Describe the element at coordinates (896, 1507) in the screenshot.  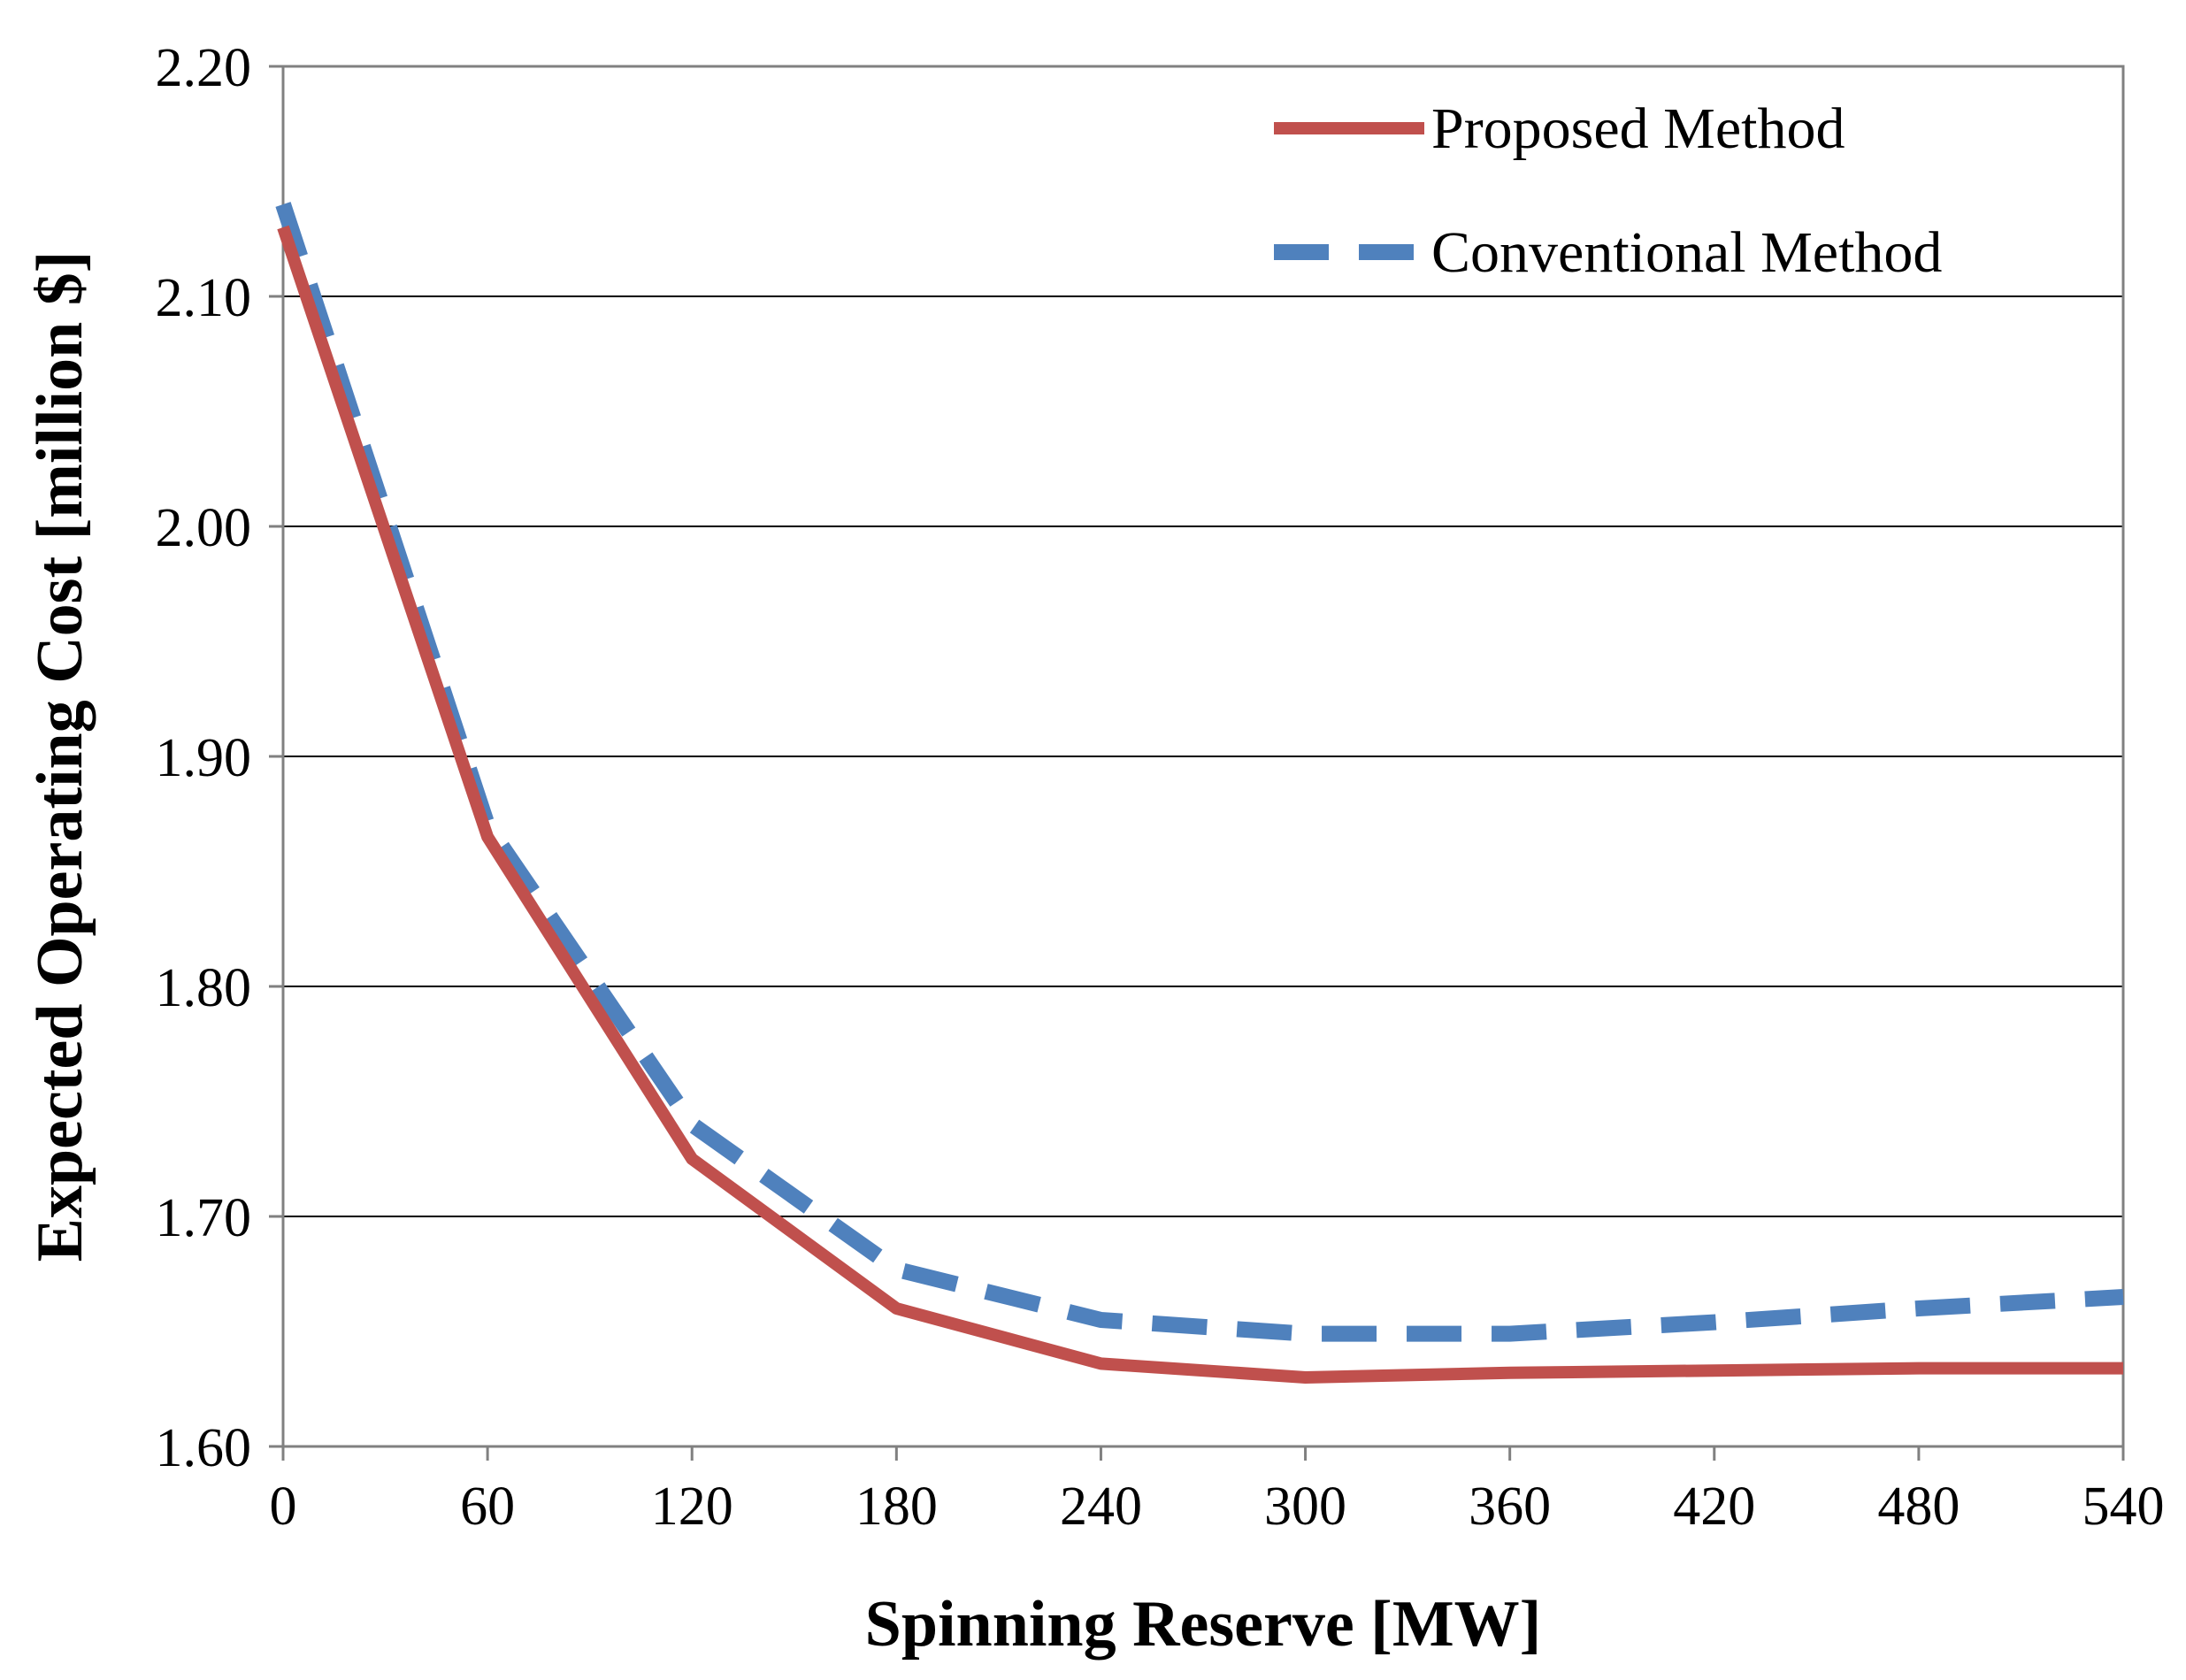
I see `x-tick-label: 180` at that location.